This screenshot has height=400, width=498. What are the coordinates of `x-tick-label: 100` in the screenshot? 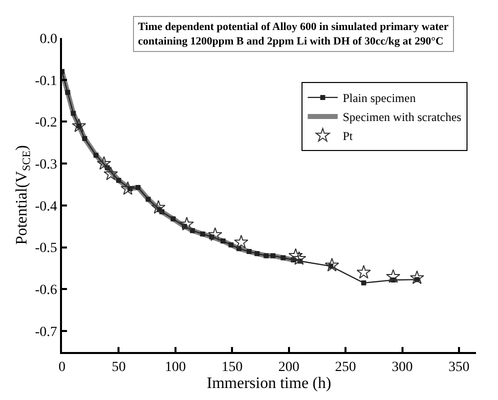 It's located at (175, 367).